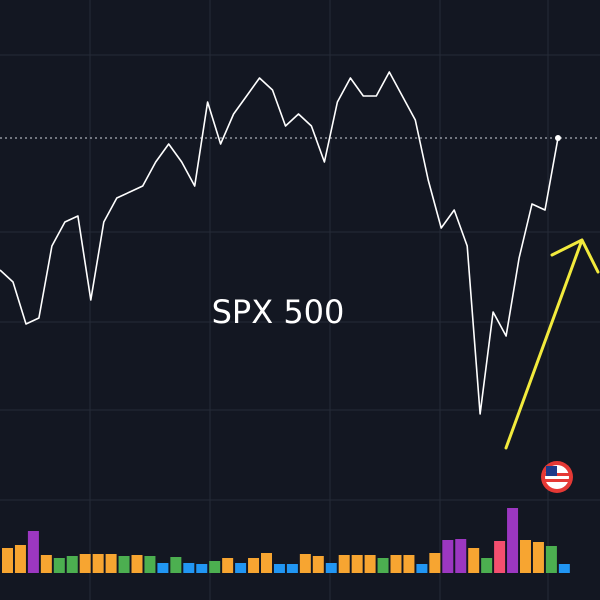  I want to click on icon-stripe, so click(557, 480).